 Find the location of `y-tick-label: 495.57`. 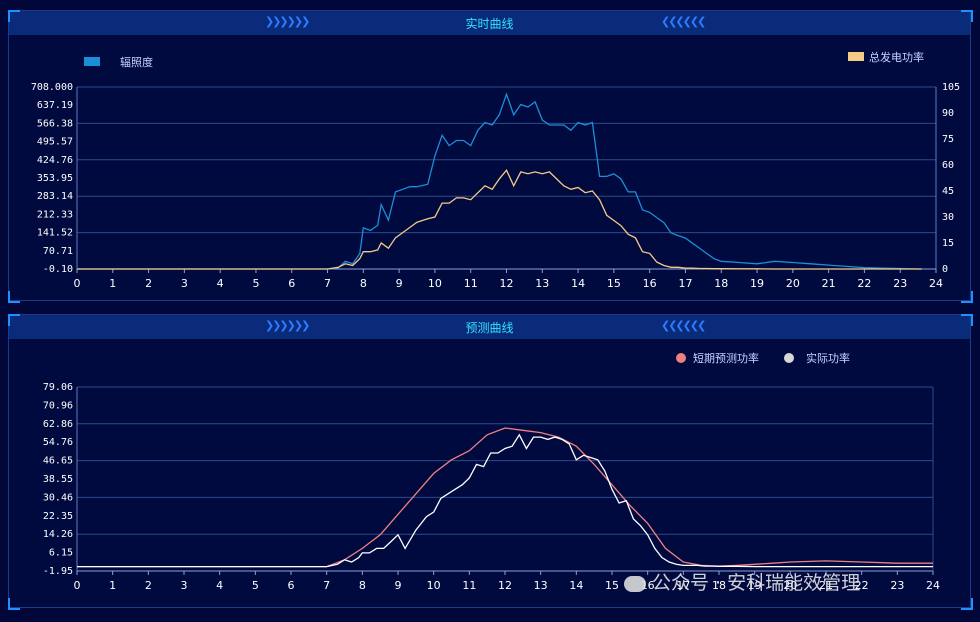

y-tick-label: 495.57 is located at coordinates (55, 142).